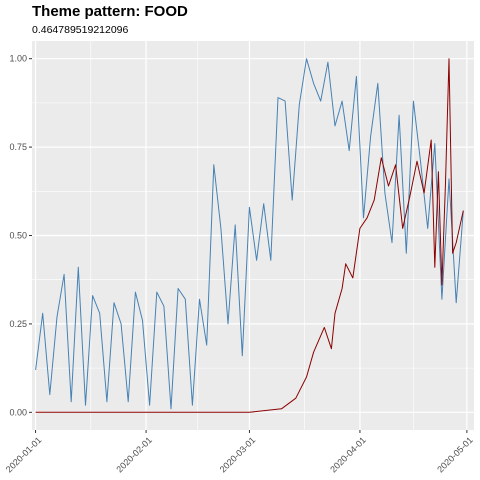  Describe the element at coordinates (18, 147) in the screenshot. I see `y-tick-label: 0.75` at that location.